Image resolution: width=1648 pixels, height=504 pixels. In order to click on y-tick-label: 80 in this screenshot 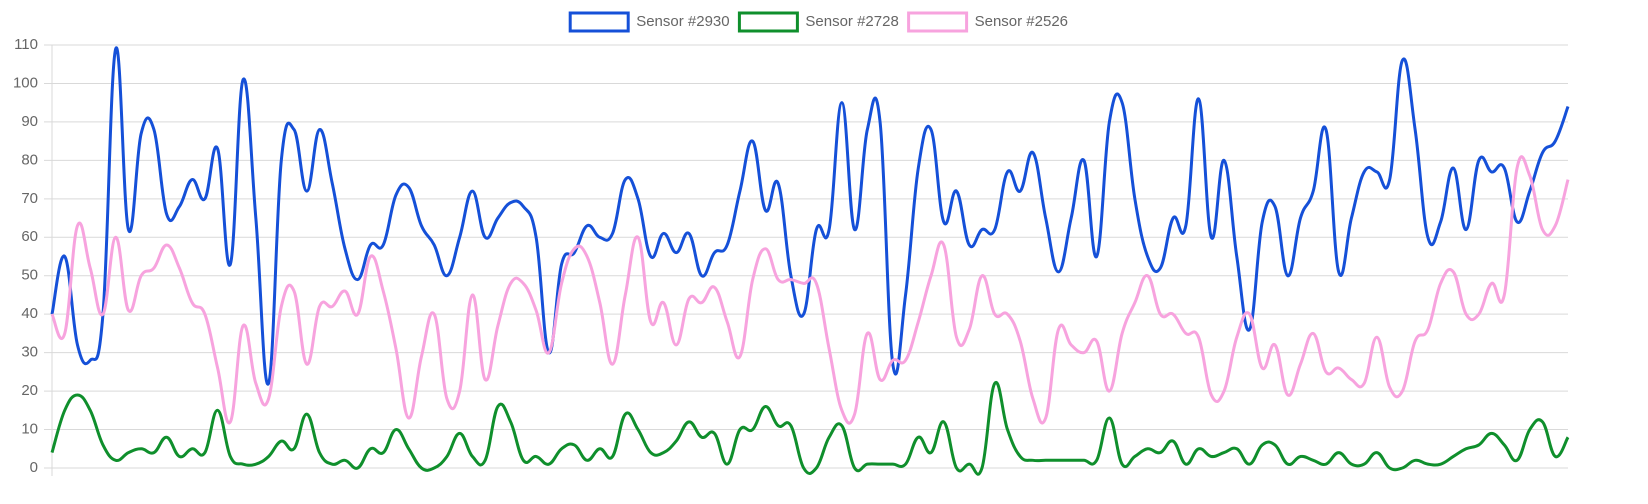, I will do `click(29, 159)`.